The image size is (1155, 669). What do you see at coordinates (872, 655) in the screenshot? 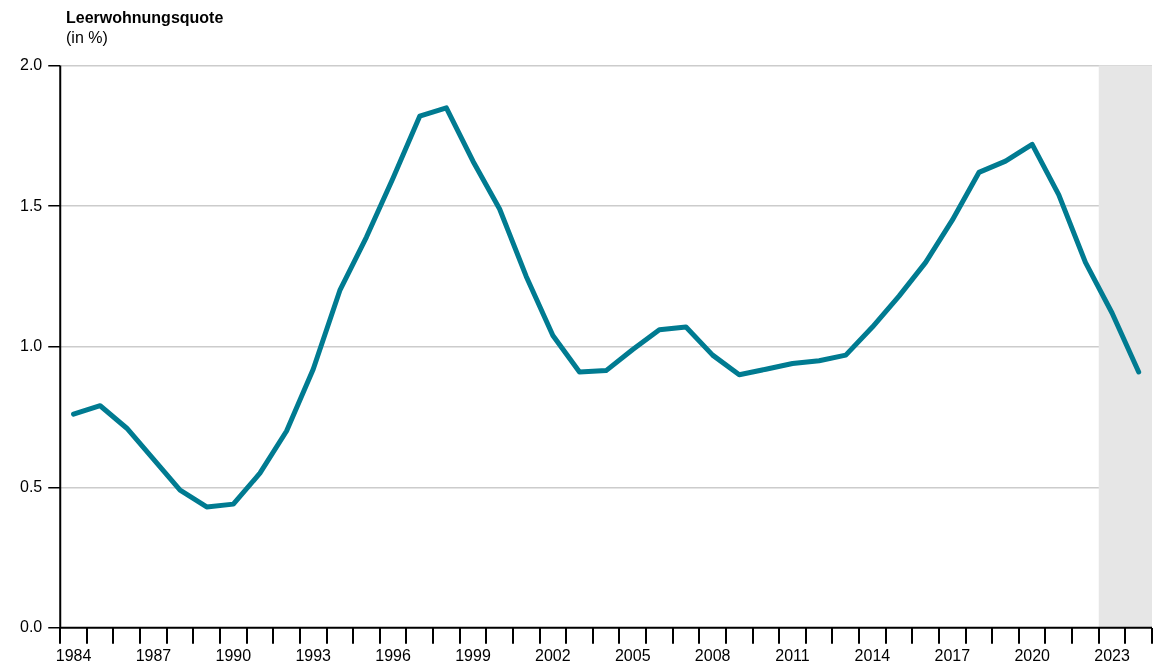
I see `x-tick-label: 2014` at bounding box center [872, 655].